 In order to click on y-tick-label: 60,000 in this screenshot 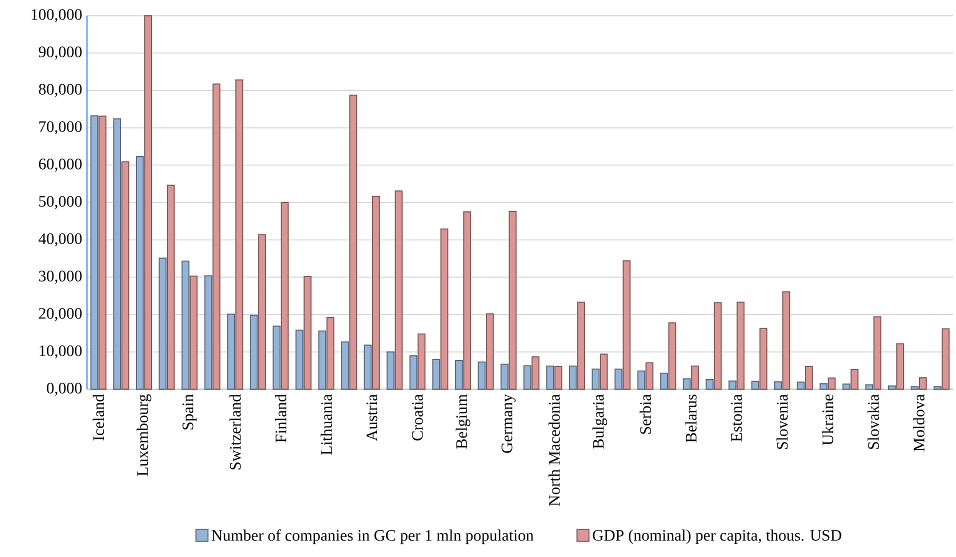, I will do `click(60, 165)`.